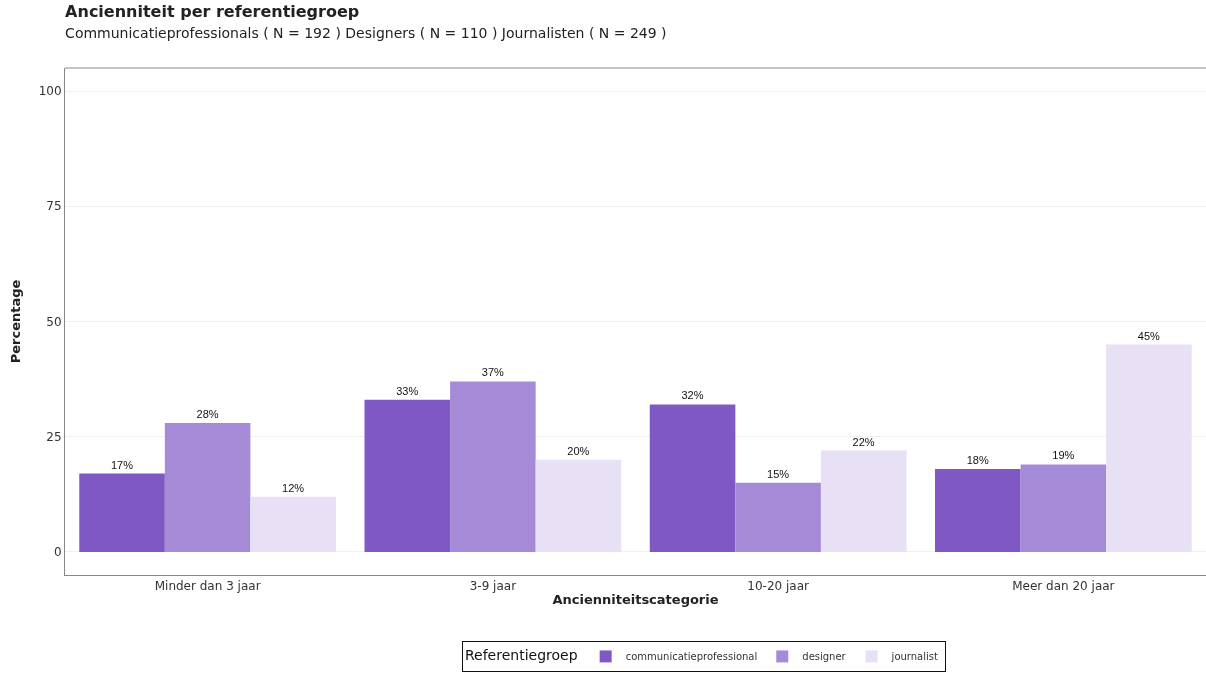  What do you see at coordinates (863, 441) in the screenshot?
I see `data-label: 22%` at bounding box center [863, 441].